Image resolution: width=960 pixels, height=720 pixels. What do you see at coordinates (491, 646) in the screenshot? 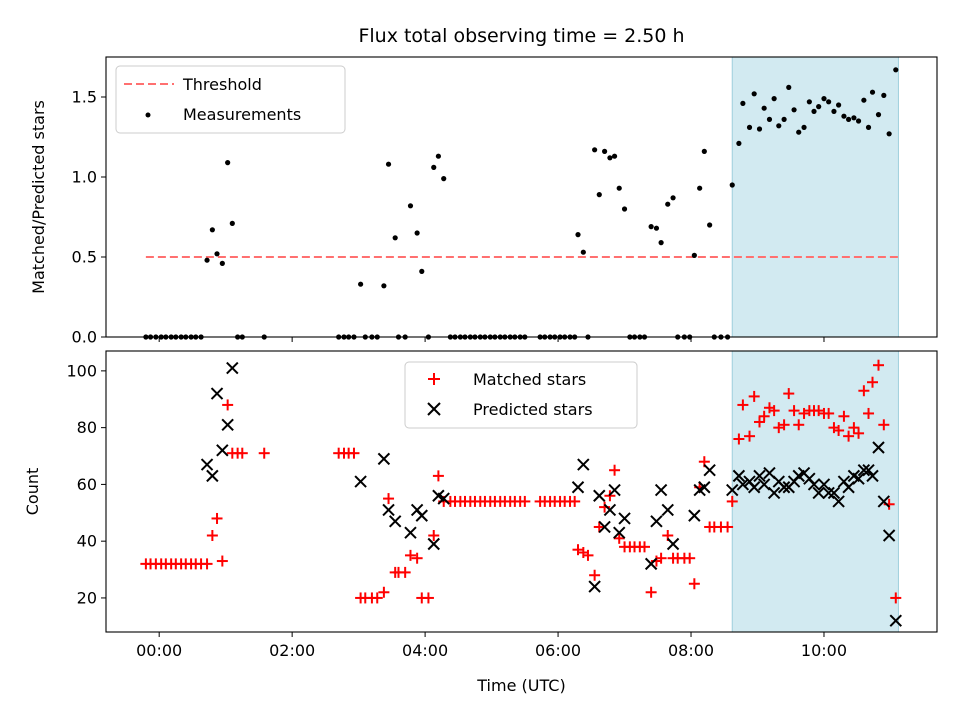
I see `bottom-x-ticks: 00:00 02:00 04:00 06:00 08:00 10:00` at bounding box center [491, 646].